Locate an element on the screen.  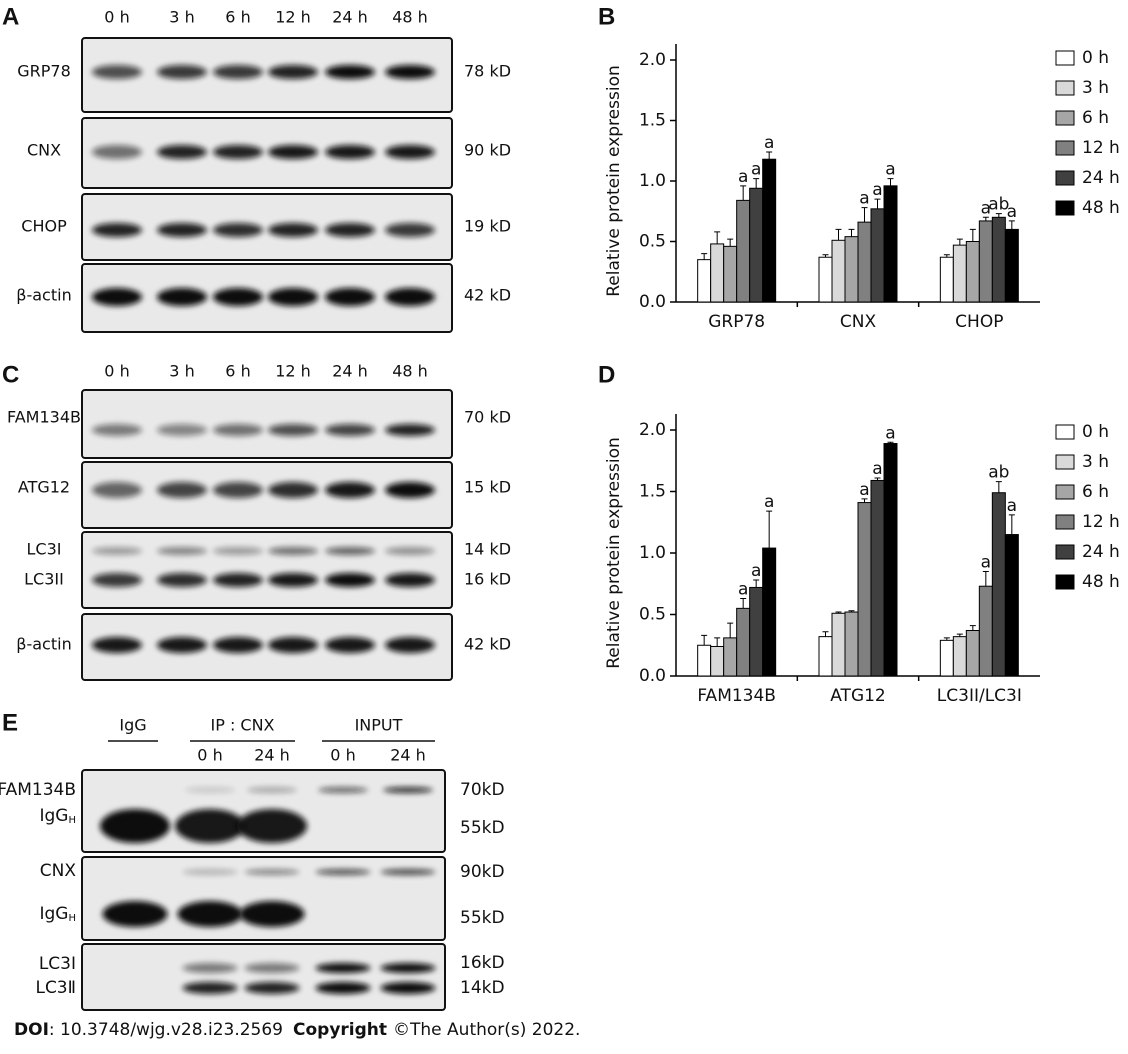
doi-label: DOI is located at coordinates (31, 1030).